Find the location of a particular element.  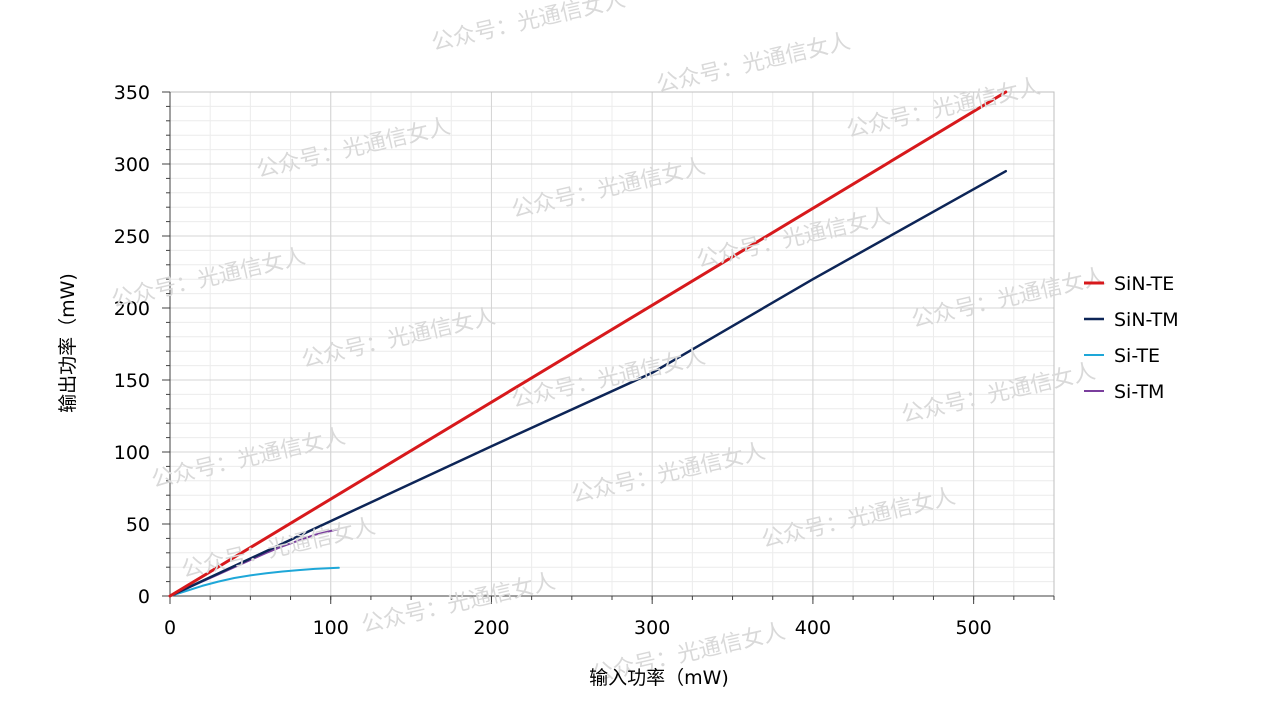

y-tick-label: 200 is located at coordinates (132, 309).